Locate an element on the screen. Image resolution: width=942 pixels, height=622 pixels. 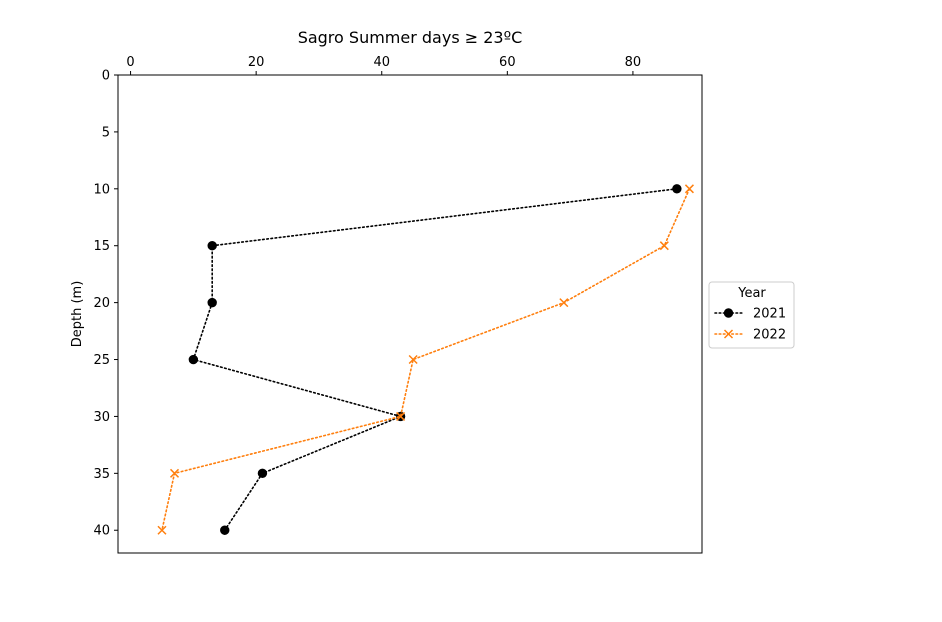
legend-label: 2021 is located at coordinates (769, 314).